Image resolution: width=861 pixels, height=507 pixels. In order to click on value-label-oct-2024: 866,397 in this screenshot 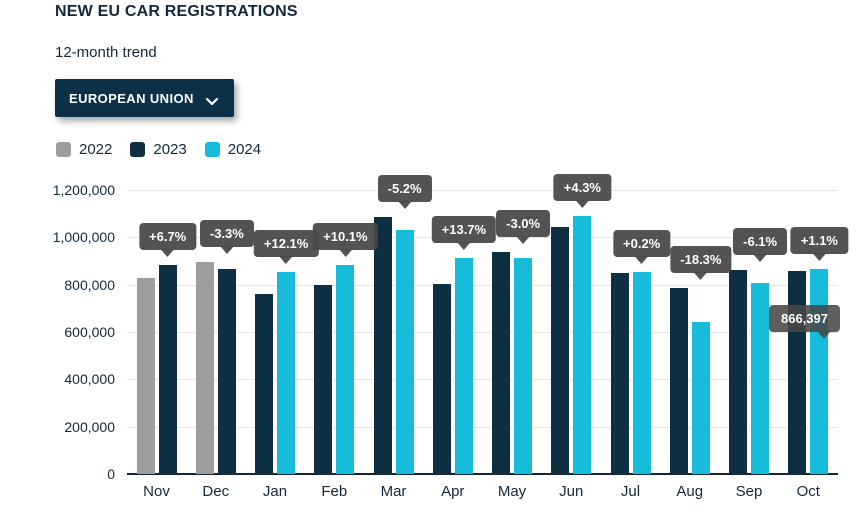, I will do `click(804, 321)`.